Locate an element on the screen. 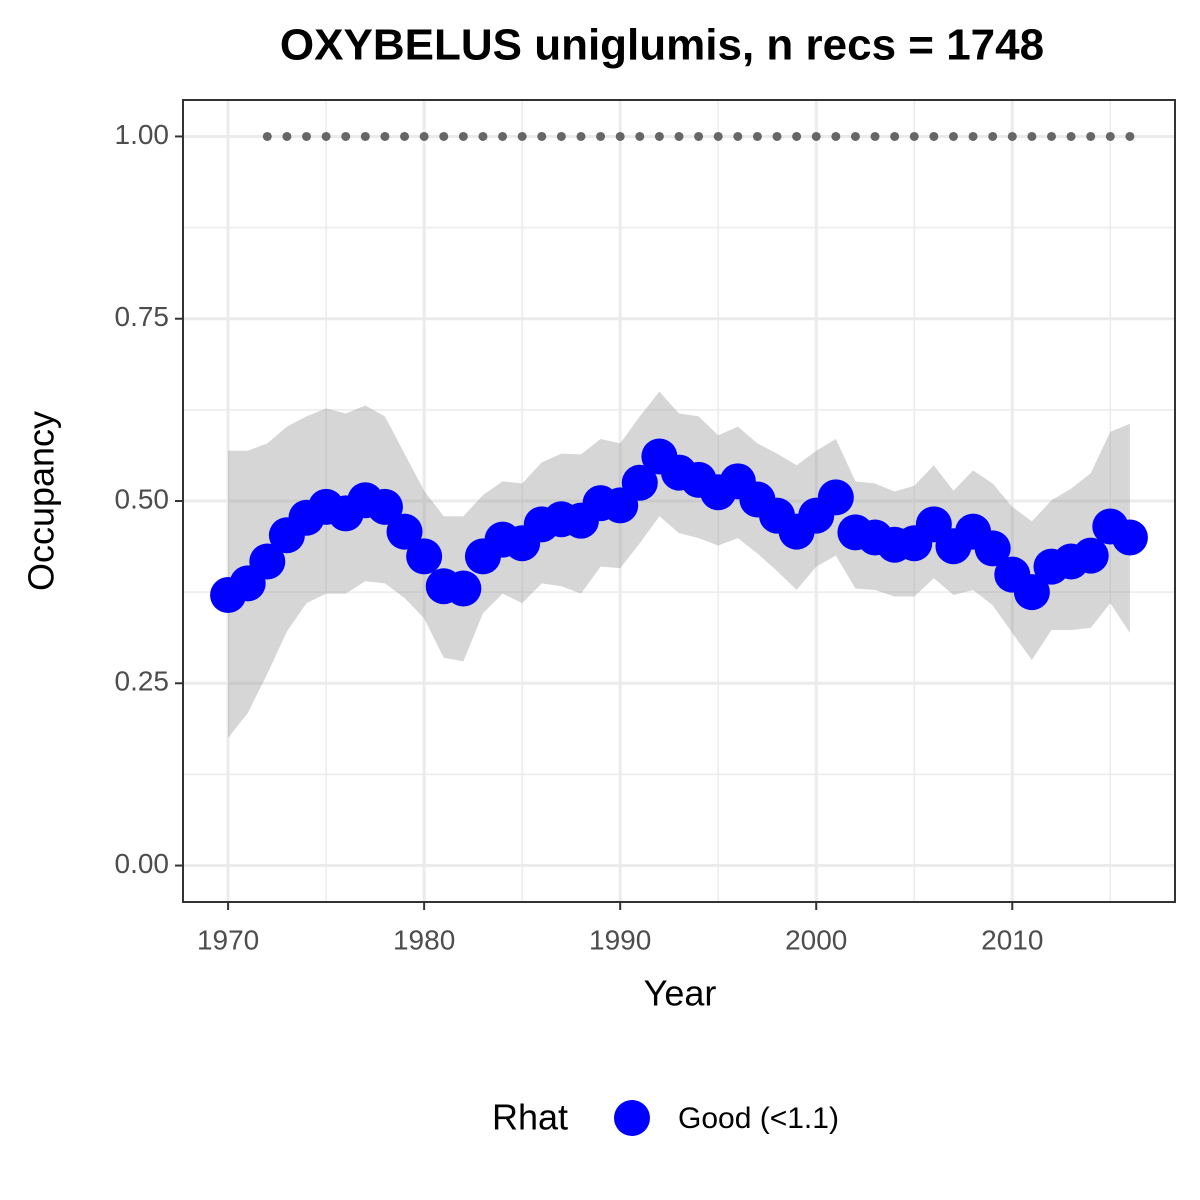 The image size is (1200, 1200). x-tick-label: 2000 is located at coordinates (816, 939).